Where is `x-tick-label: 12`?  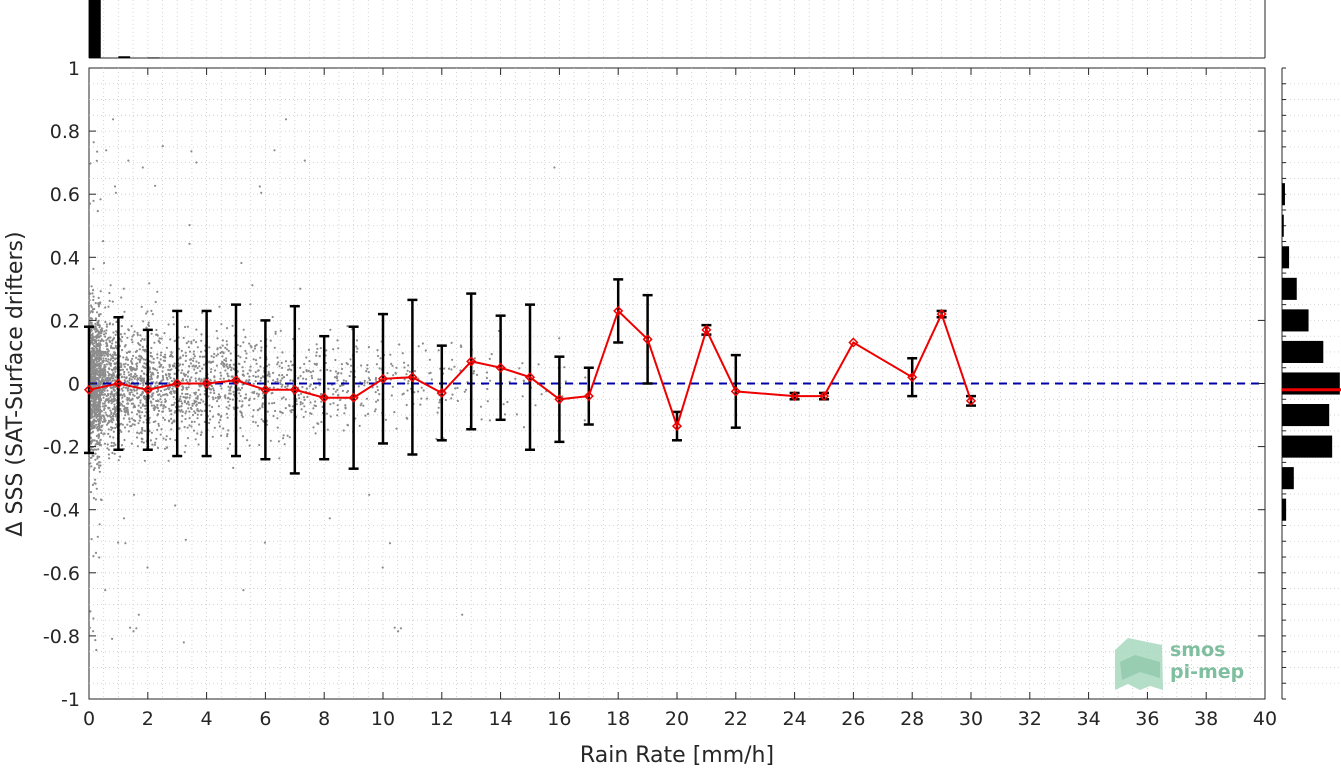 x-tick-label: 12 is located at coordinates (442, 719).